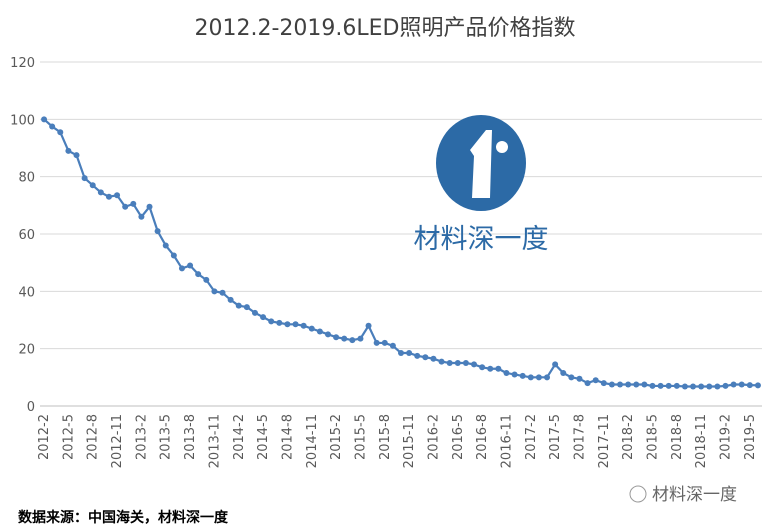 This screenshot has height=528, width=771. What do you see at coordinates (68, 437) in the screenshot?
I see `x-tick-label: 2012-5` at bounding box center [68, 437].